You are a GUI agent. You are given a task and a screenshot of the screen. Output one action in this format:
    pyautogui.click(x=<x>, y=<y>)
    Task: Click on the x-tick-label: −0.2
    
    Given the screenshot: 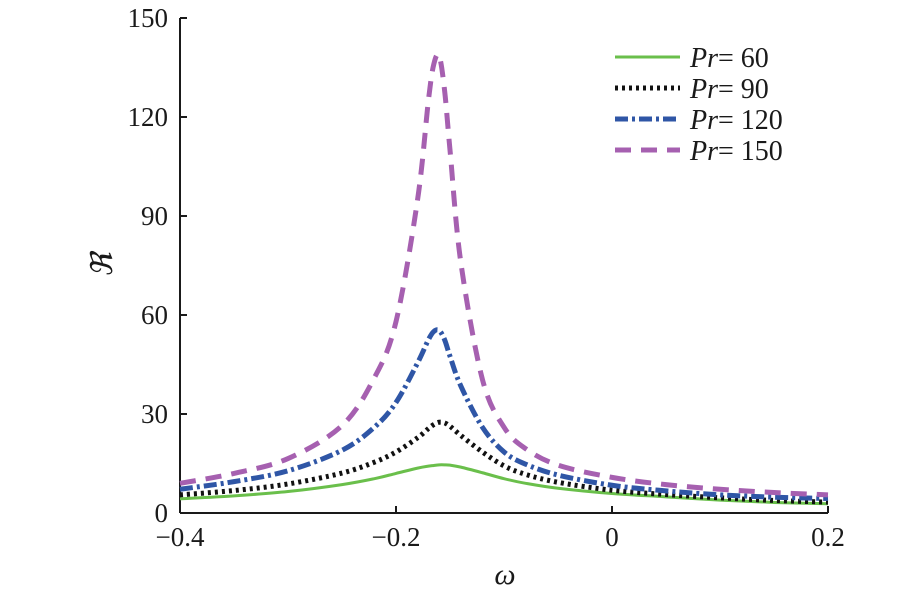 What is the action you would take?
    pyautogui.click(x=396, y=537)
    